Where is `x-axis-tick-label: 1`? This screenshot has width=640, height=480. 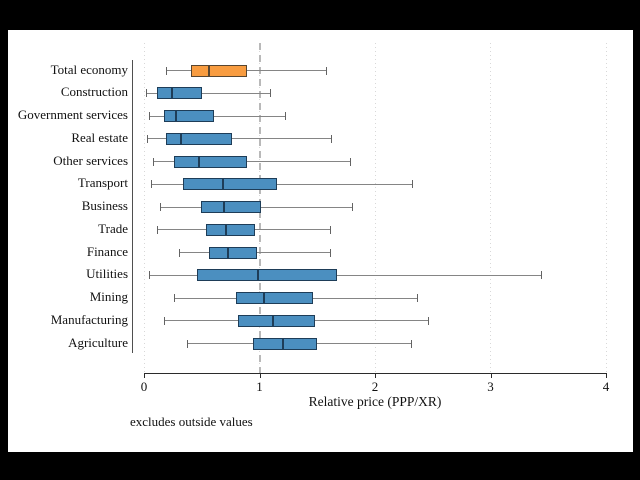 x-axis-tick-label: 1 is located at coordinates (259, 386).